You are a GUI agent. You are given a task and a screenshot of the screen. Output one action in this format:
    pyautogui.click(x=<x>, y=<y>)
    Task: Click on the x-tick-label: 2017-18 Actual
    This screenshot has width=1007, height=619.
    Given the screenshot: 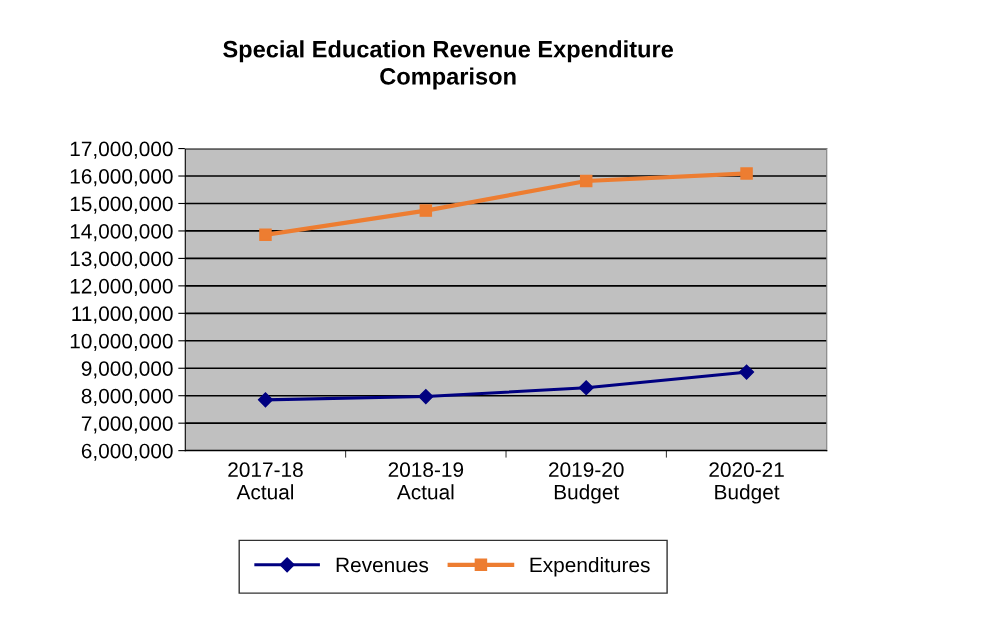 What is the action you would take?
    pyautogui.click(x=265, y=481)
    